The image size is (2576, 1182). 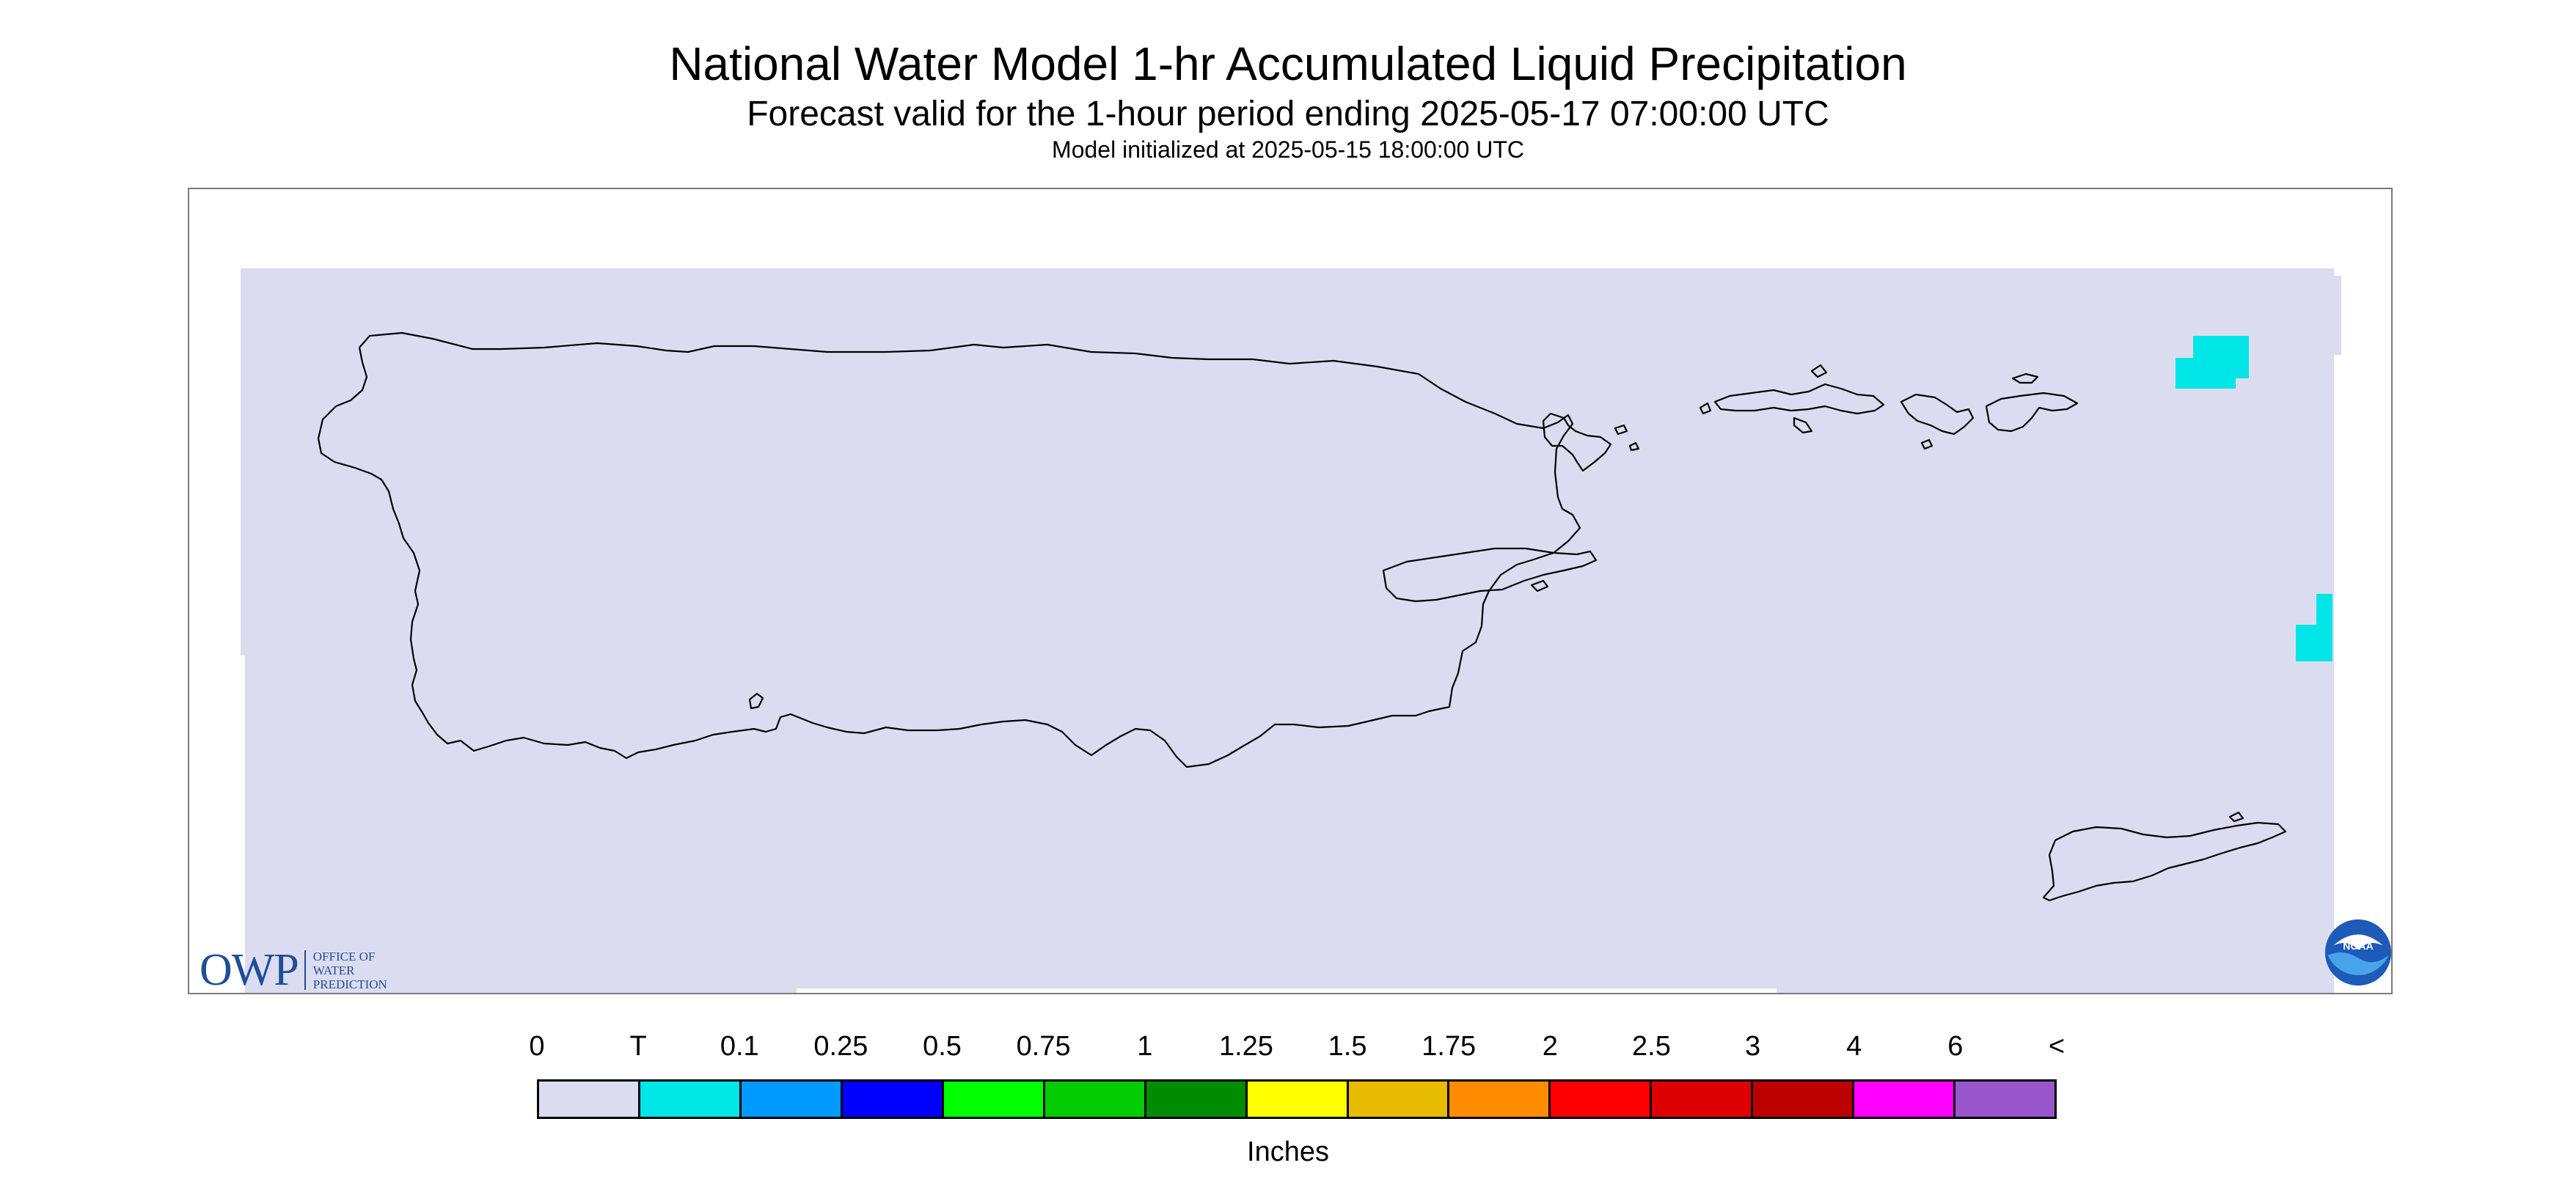 What do you see at coordinates (1956, 1046) in the screenshot?
I see `legend-tick-label: 6` at bounding box center [1956, 1046].